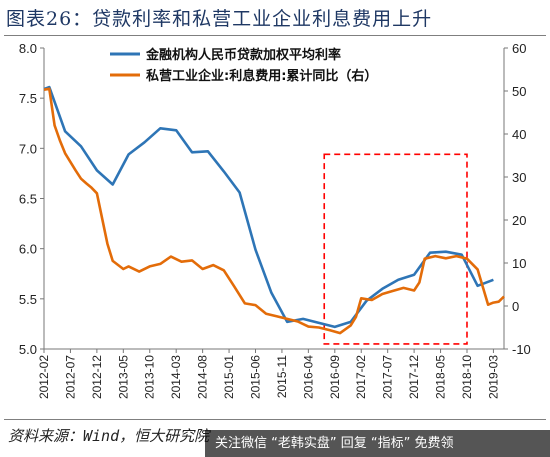 This screenshot has height=457, width=550. Describe the element at coordinates (123, 377) in the screenshot. I see `x-tick-label: 2013-05` at that location.